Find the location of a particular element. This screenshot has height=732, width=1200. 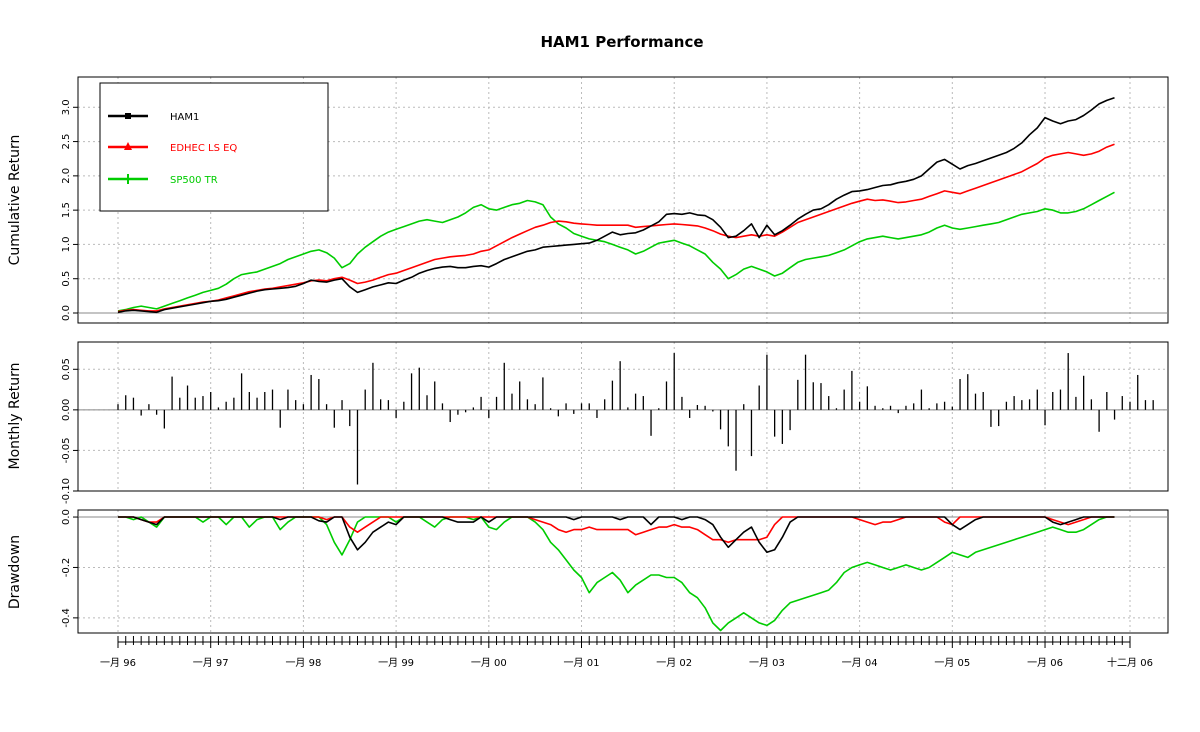

x-tick-label-2: 一月 98 is located at coordinates (303, 663).